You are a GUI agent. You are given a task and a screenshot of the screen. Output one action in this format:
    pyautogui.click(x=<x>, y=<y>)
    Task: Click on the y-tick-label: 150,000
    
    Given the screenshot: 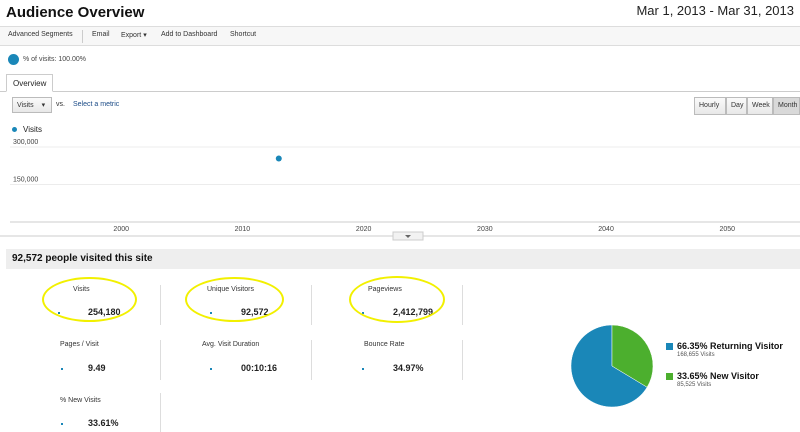 What is the action you would take?
    pyautogui.click(x=25, y=180)
    